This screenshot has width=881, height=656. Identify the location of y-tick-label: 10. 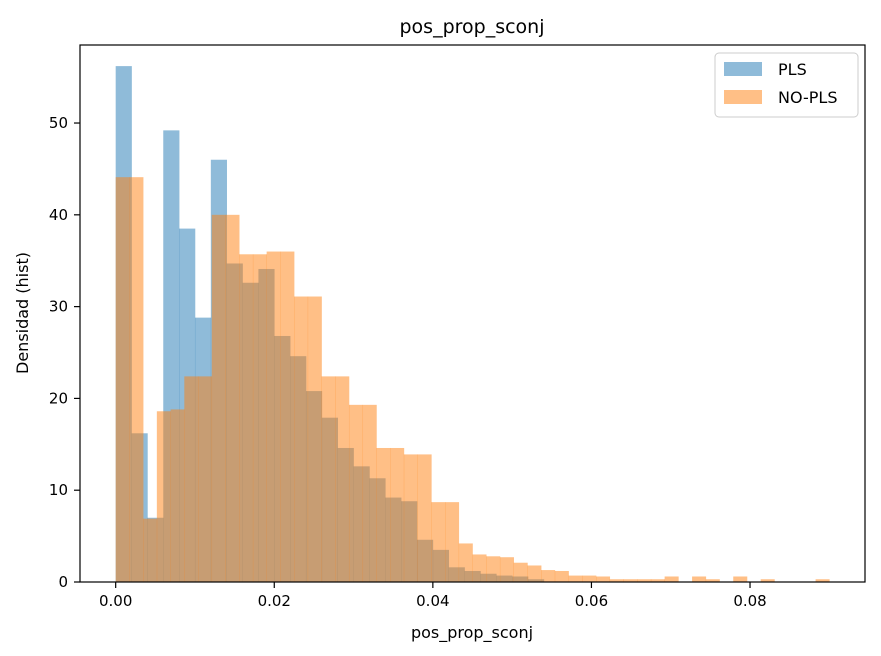
(58, 490).